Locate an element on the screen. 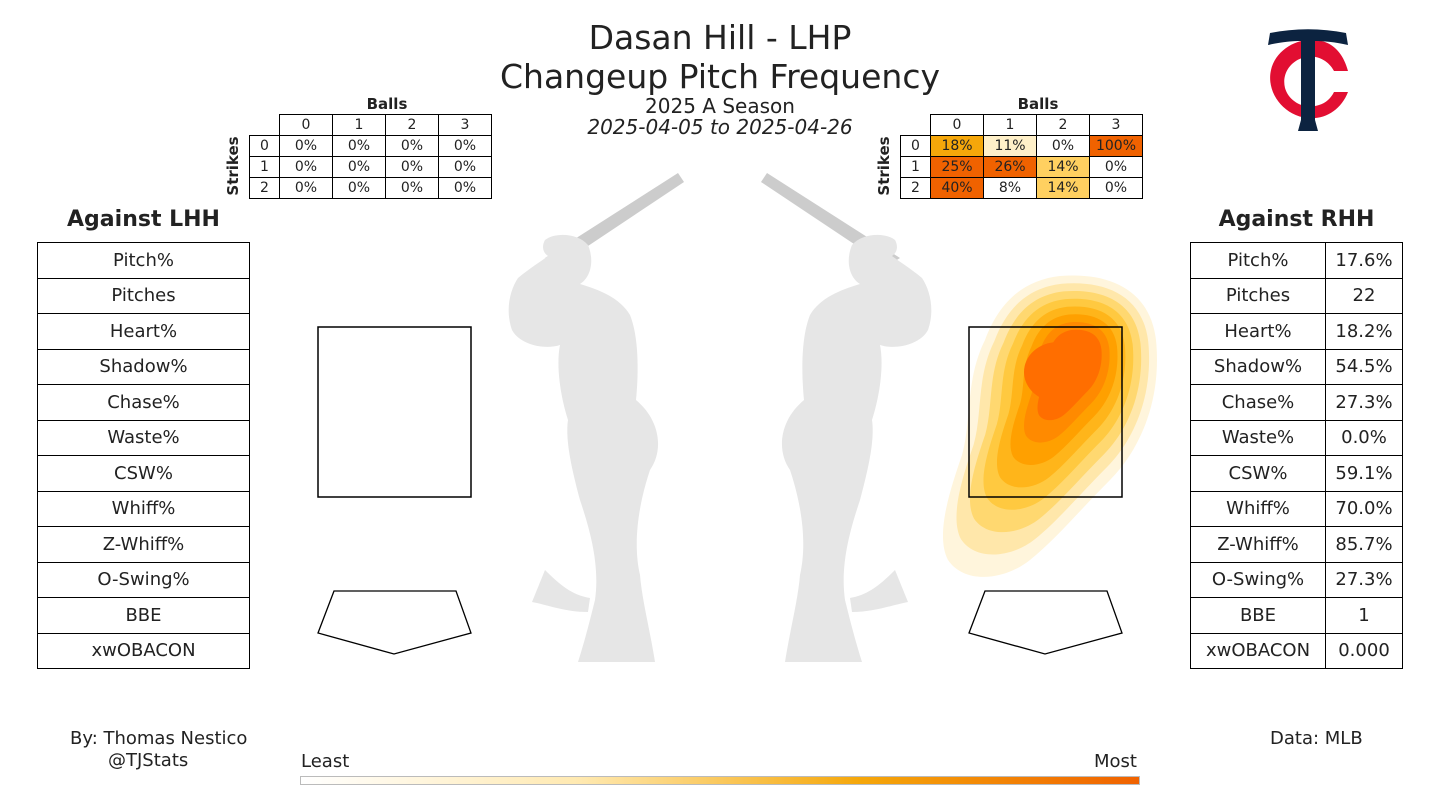 The height and width of the screenshot is (810, 1440). stat-label: O-Swing% is located at coordinates (1258, 579).